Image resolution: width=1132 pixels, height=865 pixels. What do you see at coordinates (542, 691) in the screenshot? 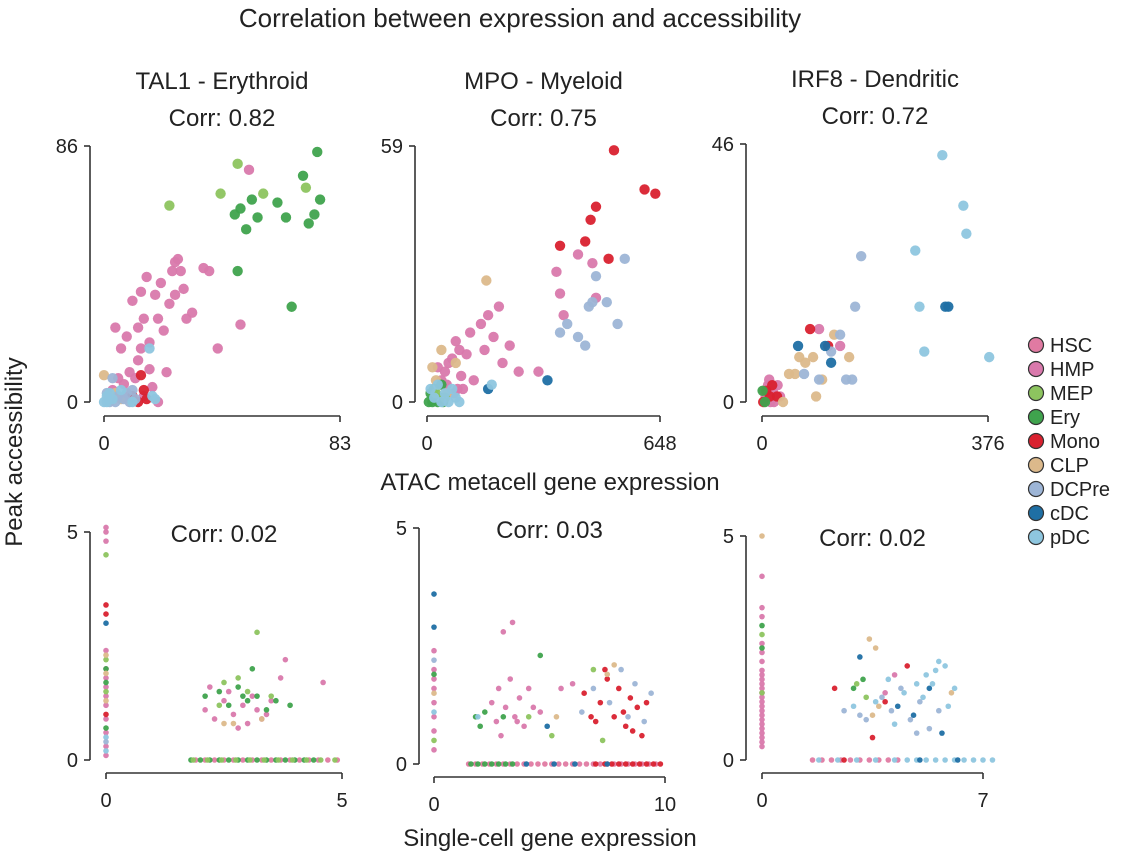
I see `series-dcpre` at bounding box center [542, 691].